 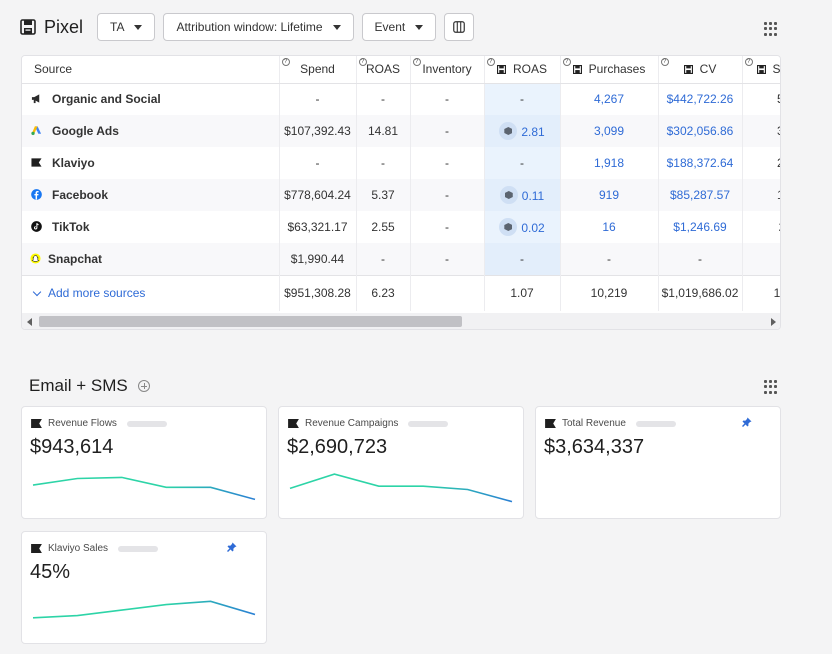 What do you see at coordinates (383, 131) in the screenshot?
I see `roas-cell: 14.81` at bounding box center [383, 131].